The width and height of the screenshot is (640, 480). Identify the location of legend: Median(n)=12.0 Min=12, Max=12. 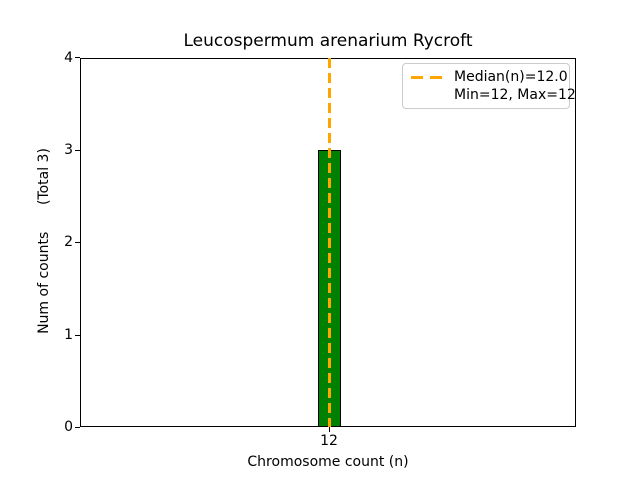
(489, 86).